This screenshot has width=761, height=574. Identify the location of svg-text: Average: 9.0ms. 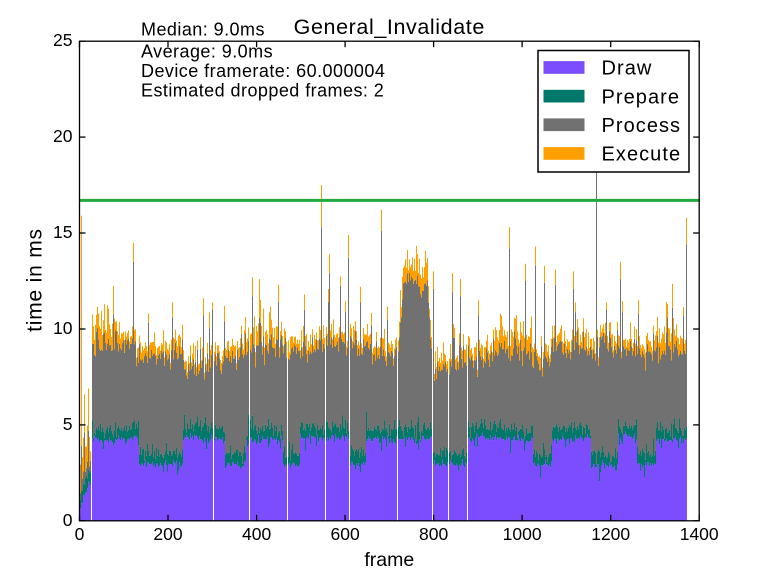
(207, 52).